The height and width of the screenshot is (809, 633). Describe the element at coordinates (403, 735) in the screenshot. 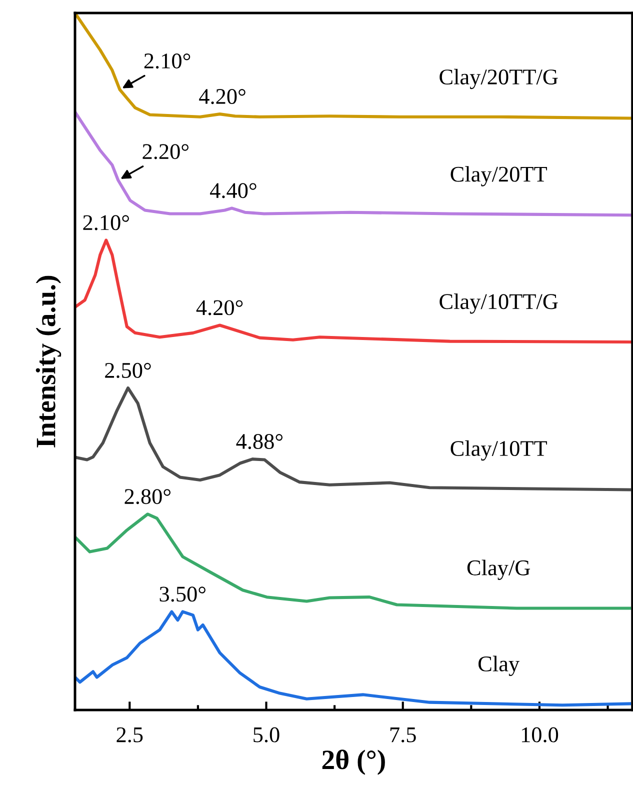

I see `x-tick-label: 7.5` at that location.